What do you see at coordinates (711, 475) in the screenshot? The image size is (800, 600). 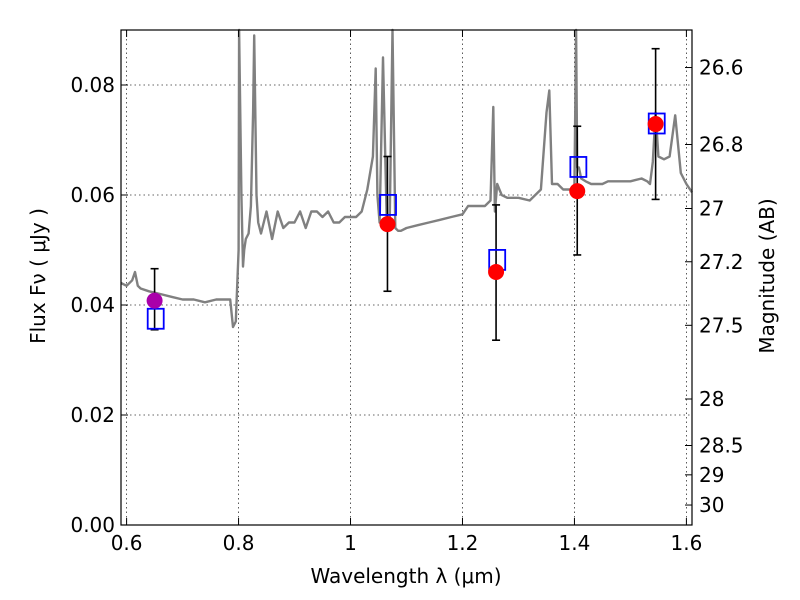 I see `mag-tick-label: 29` at bounding box center [711, 475].